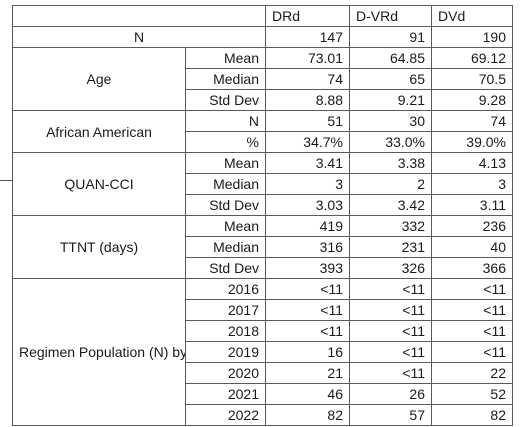 The image size is (520, 427). I want to click on table-row: 2021 46 26 52, so click(263, 394).